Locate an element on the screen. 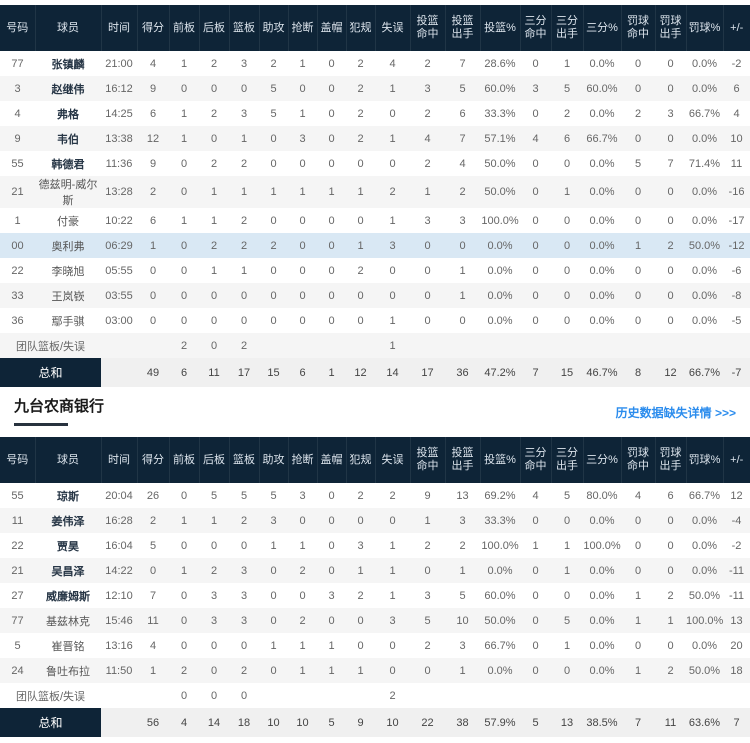  cell-ftm is located at coordinates (638, 695).